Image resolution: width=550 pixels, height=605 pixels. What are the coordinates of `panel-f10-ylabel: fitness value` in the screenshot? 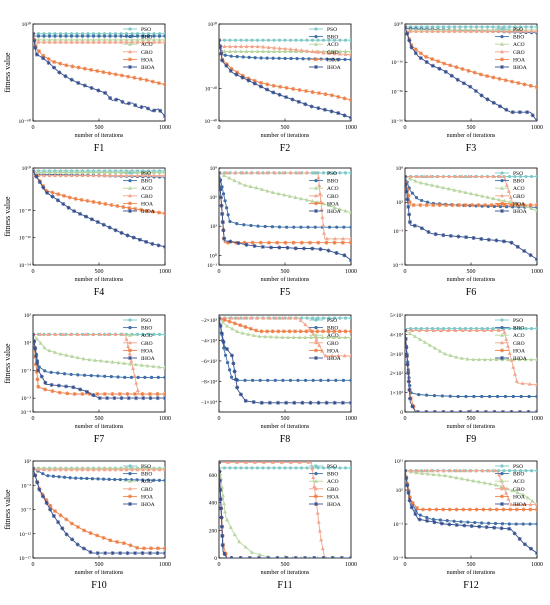 It's located at (7, 509).